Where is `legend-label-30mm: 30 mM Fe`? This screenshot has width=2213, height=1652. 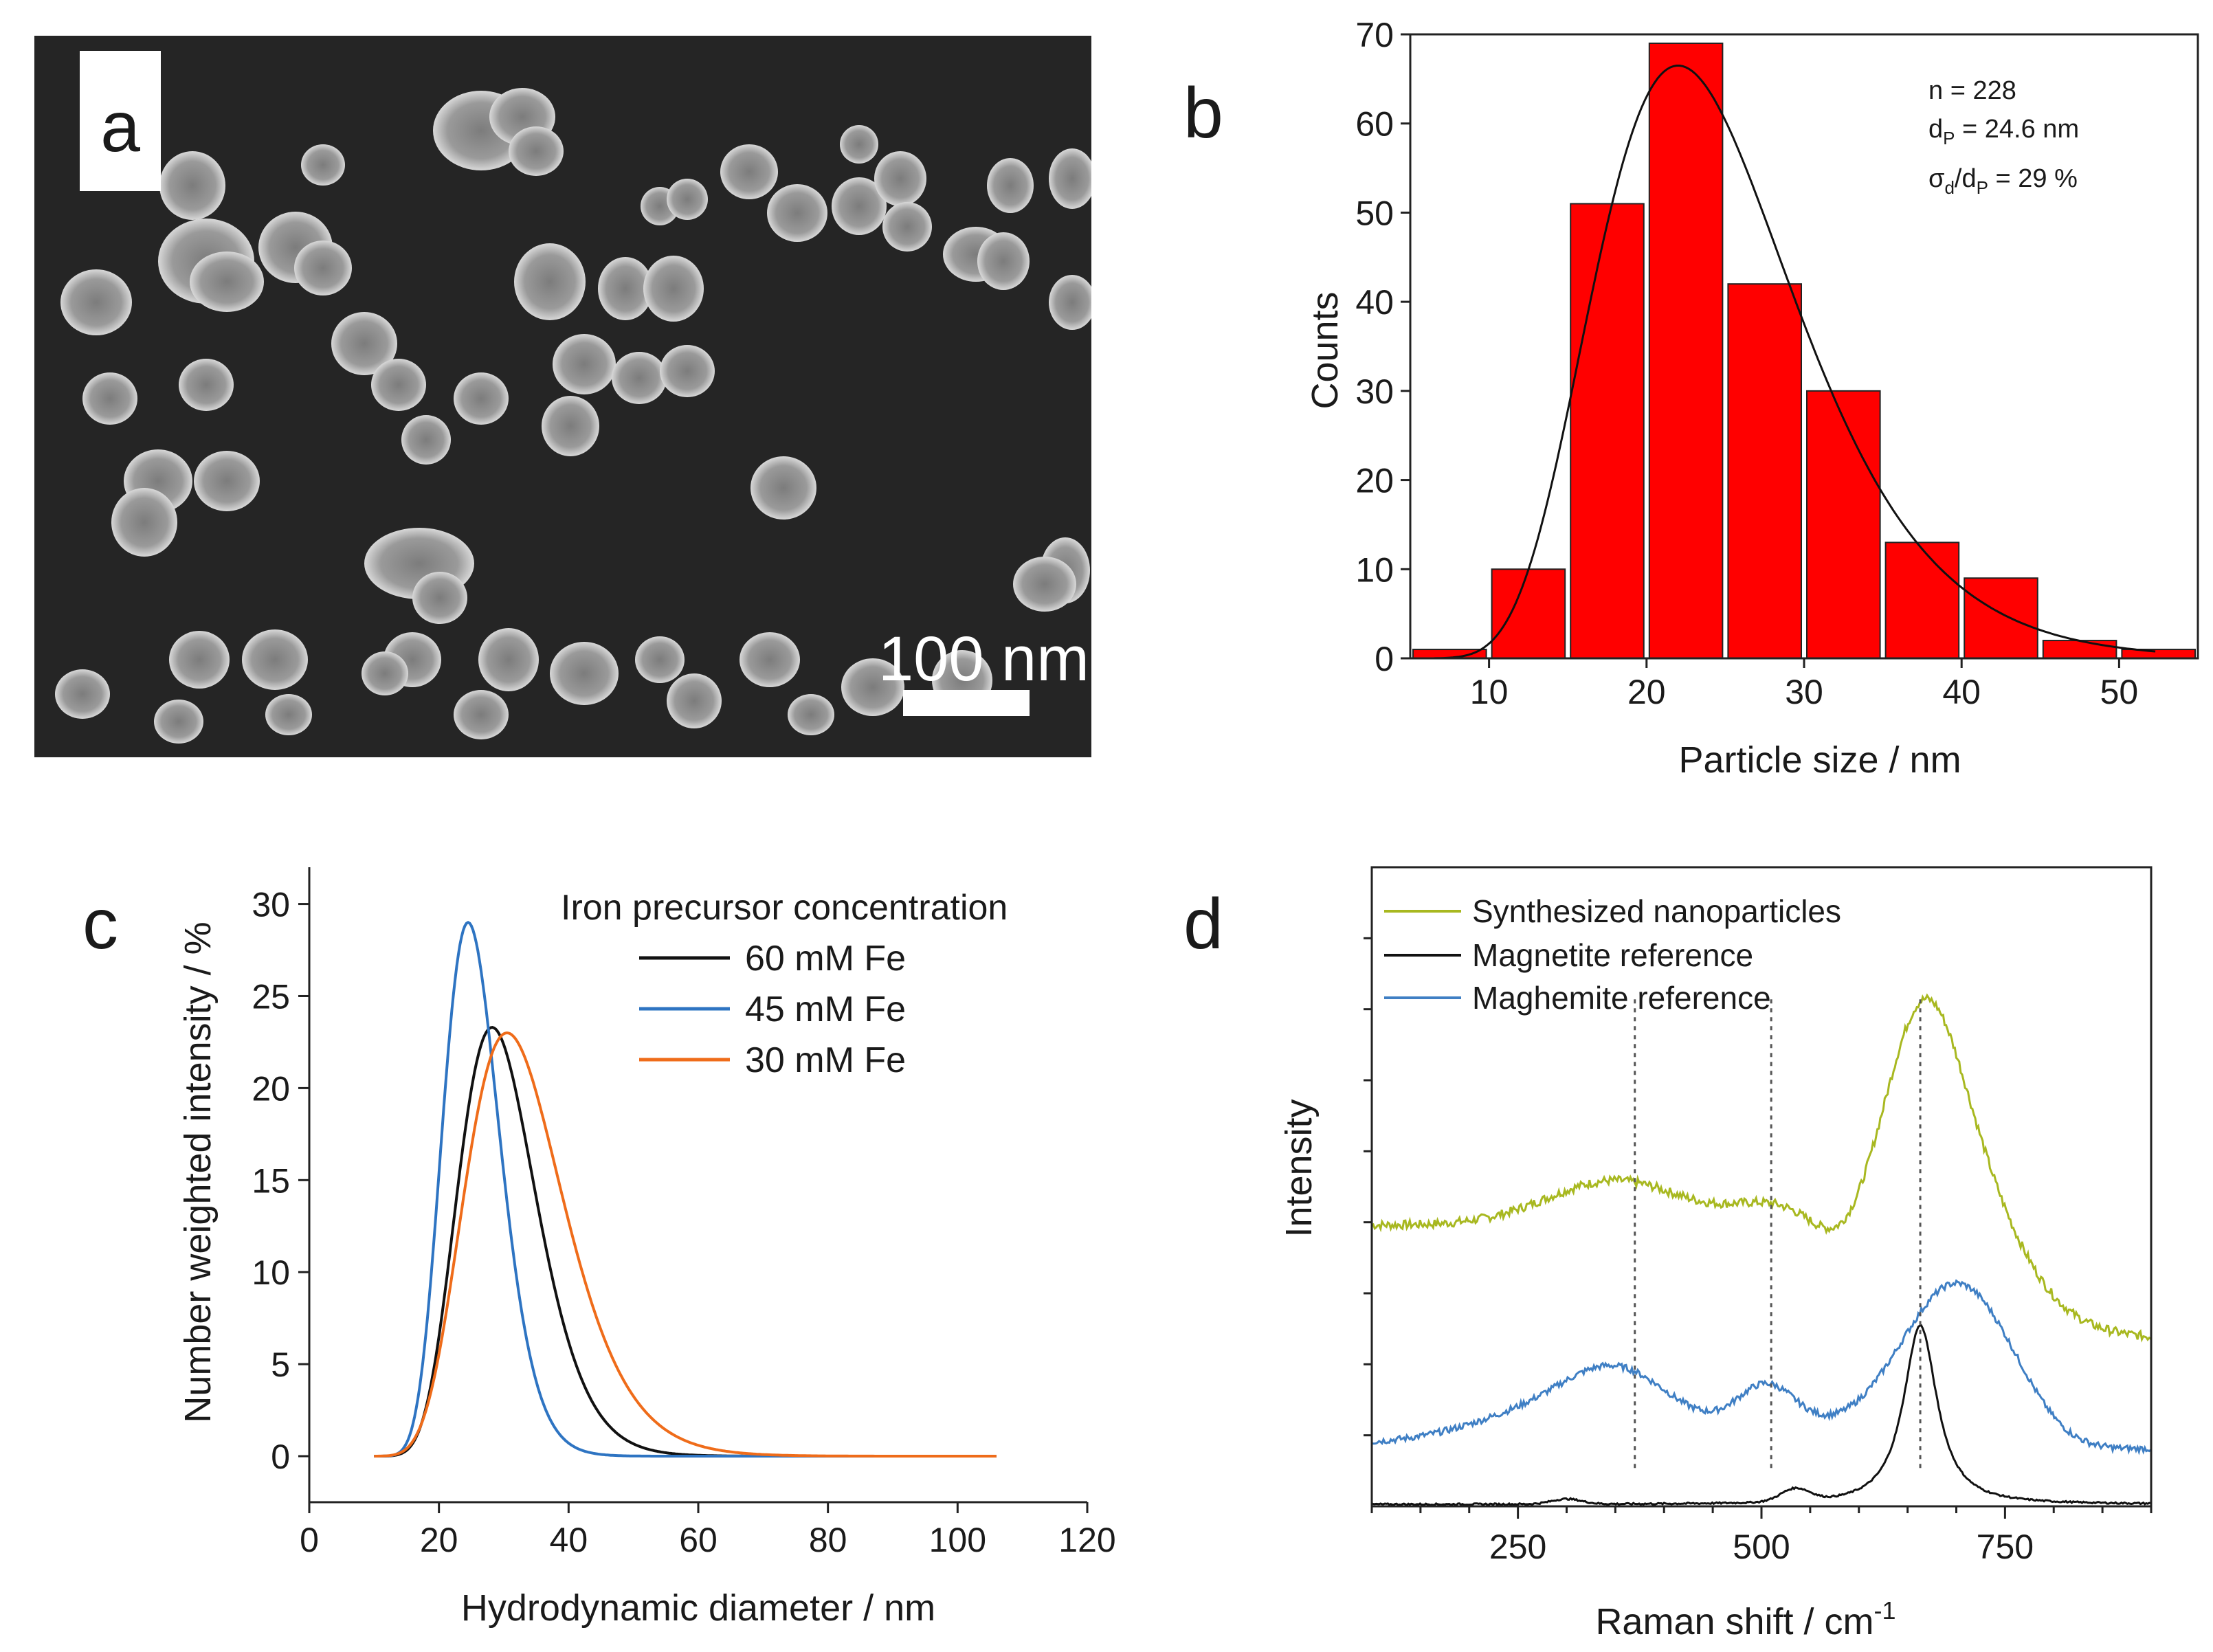 legend-label-30mm: 30 mM Fe is located at coordinates (825, 1060).